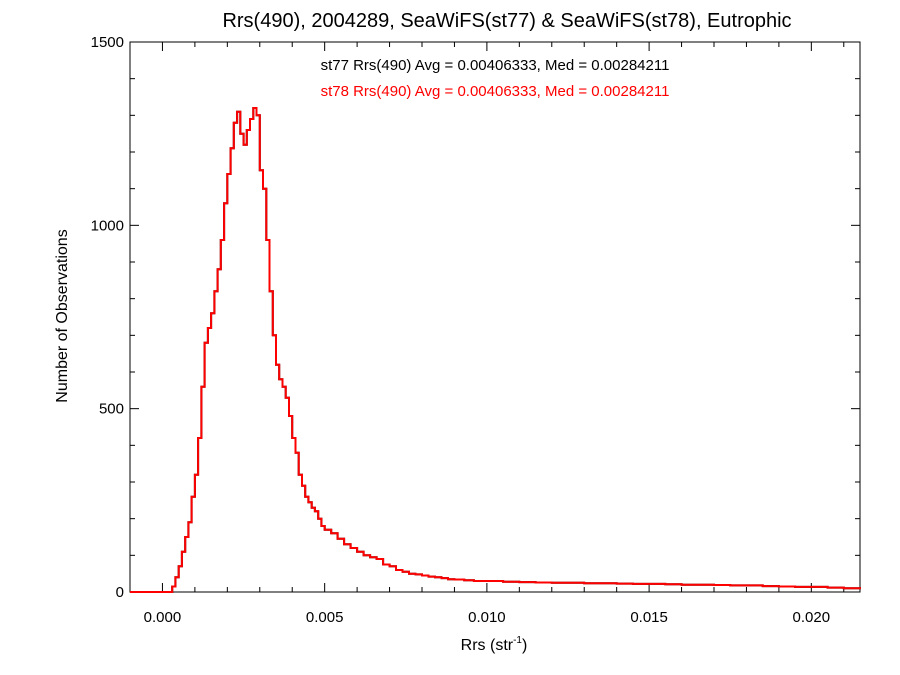  I want to click on y-axis-label: Number of Observations, so click(62, 315).